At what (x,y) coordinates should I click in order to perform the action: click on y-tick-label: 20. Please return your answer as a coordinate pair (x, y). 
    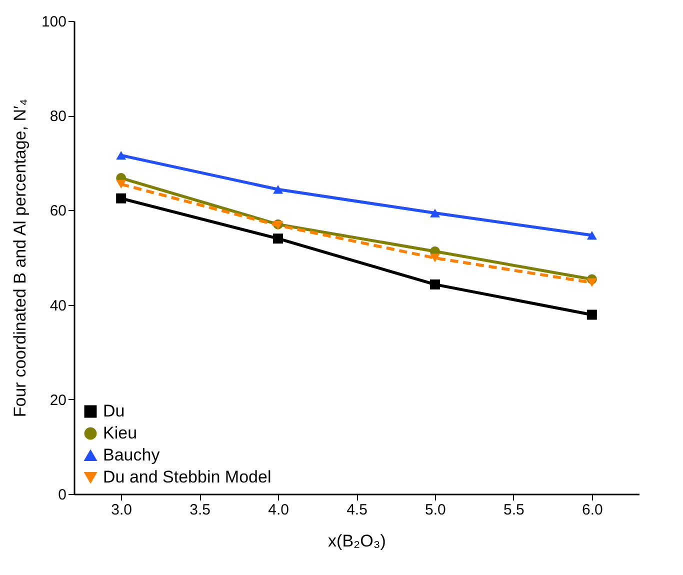
    Looking at the image, I should click on (58, 400).